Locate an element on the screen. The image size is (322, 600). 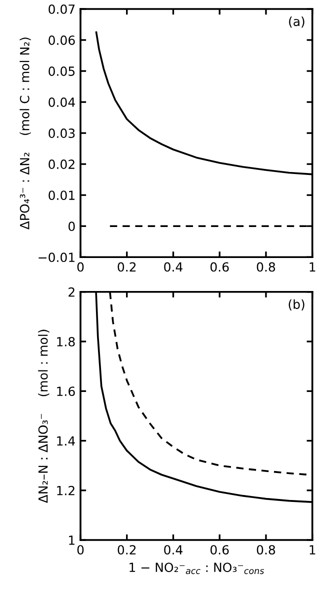
y-tick-label: 1.4 is located at coordinates (66, 441).